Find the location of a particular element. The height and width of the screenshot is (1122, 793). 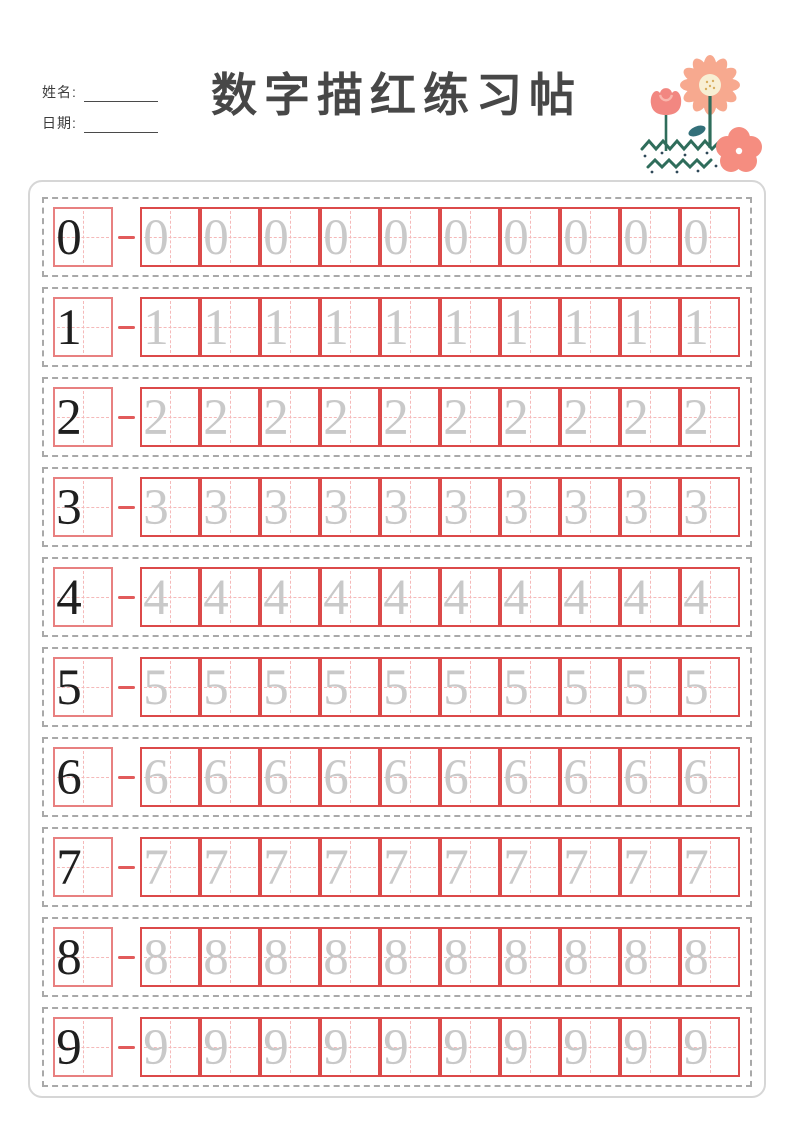

example-box: 4 is located at coordinates (83, 597).